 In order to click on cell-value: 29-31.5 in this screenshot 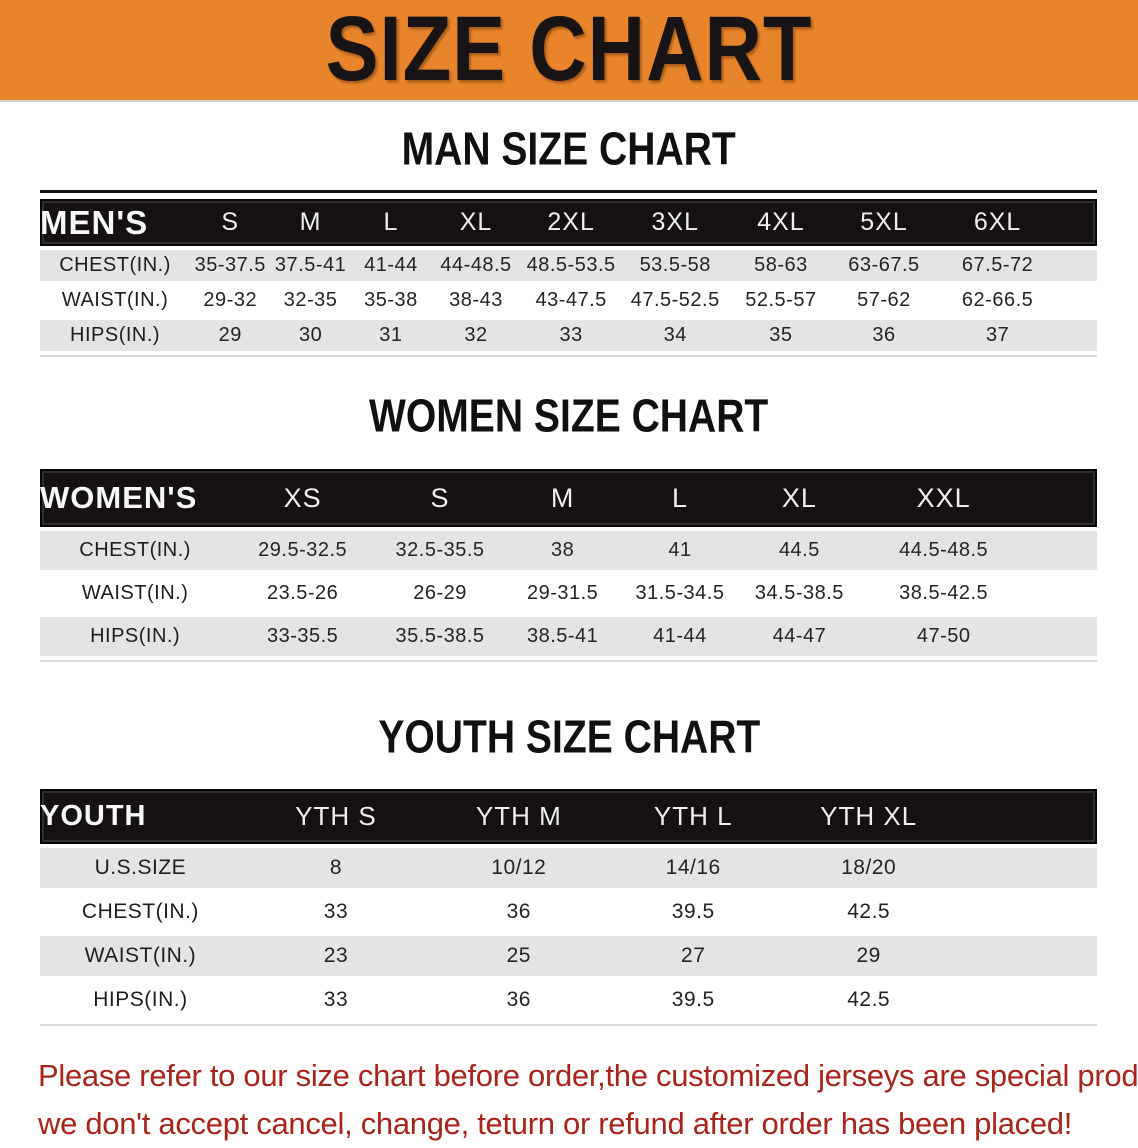, I will do `click(562, 593)`.